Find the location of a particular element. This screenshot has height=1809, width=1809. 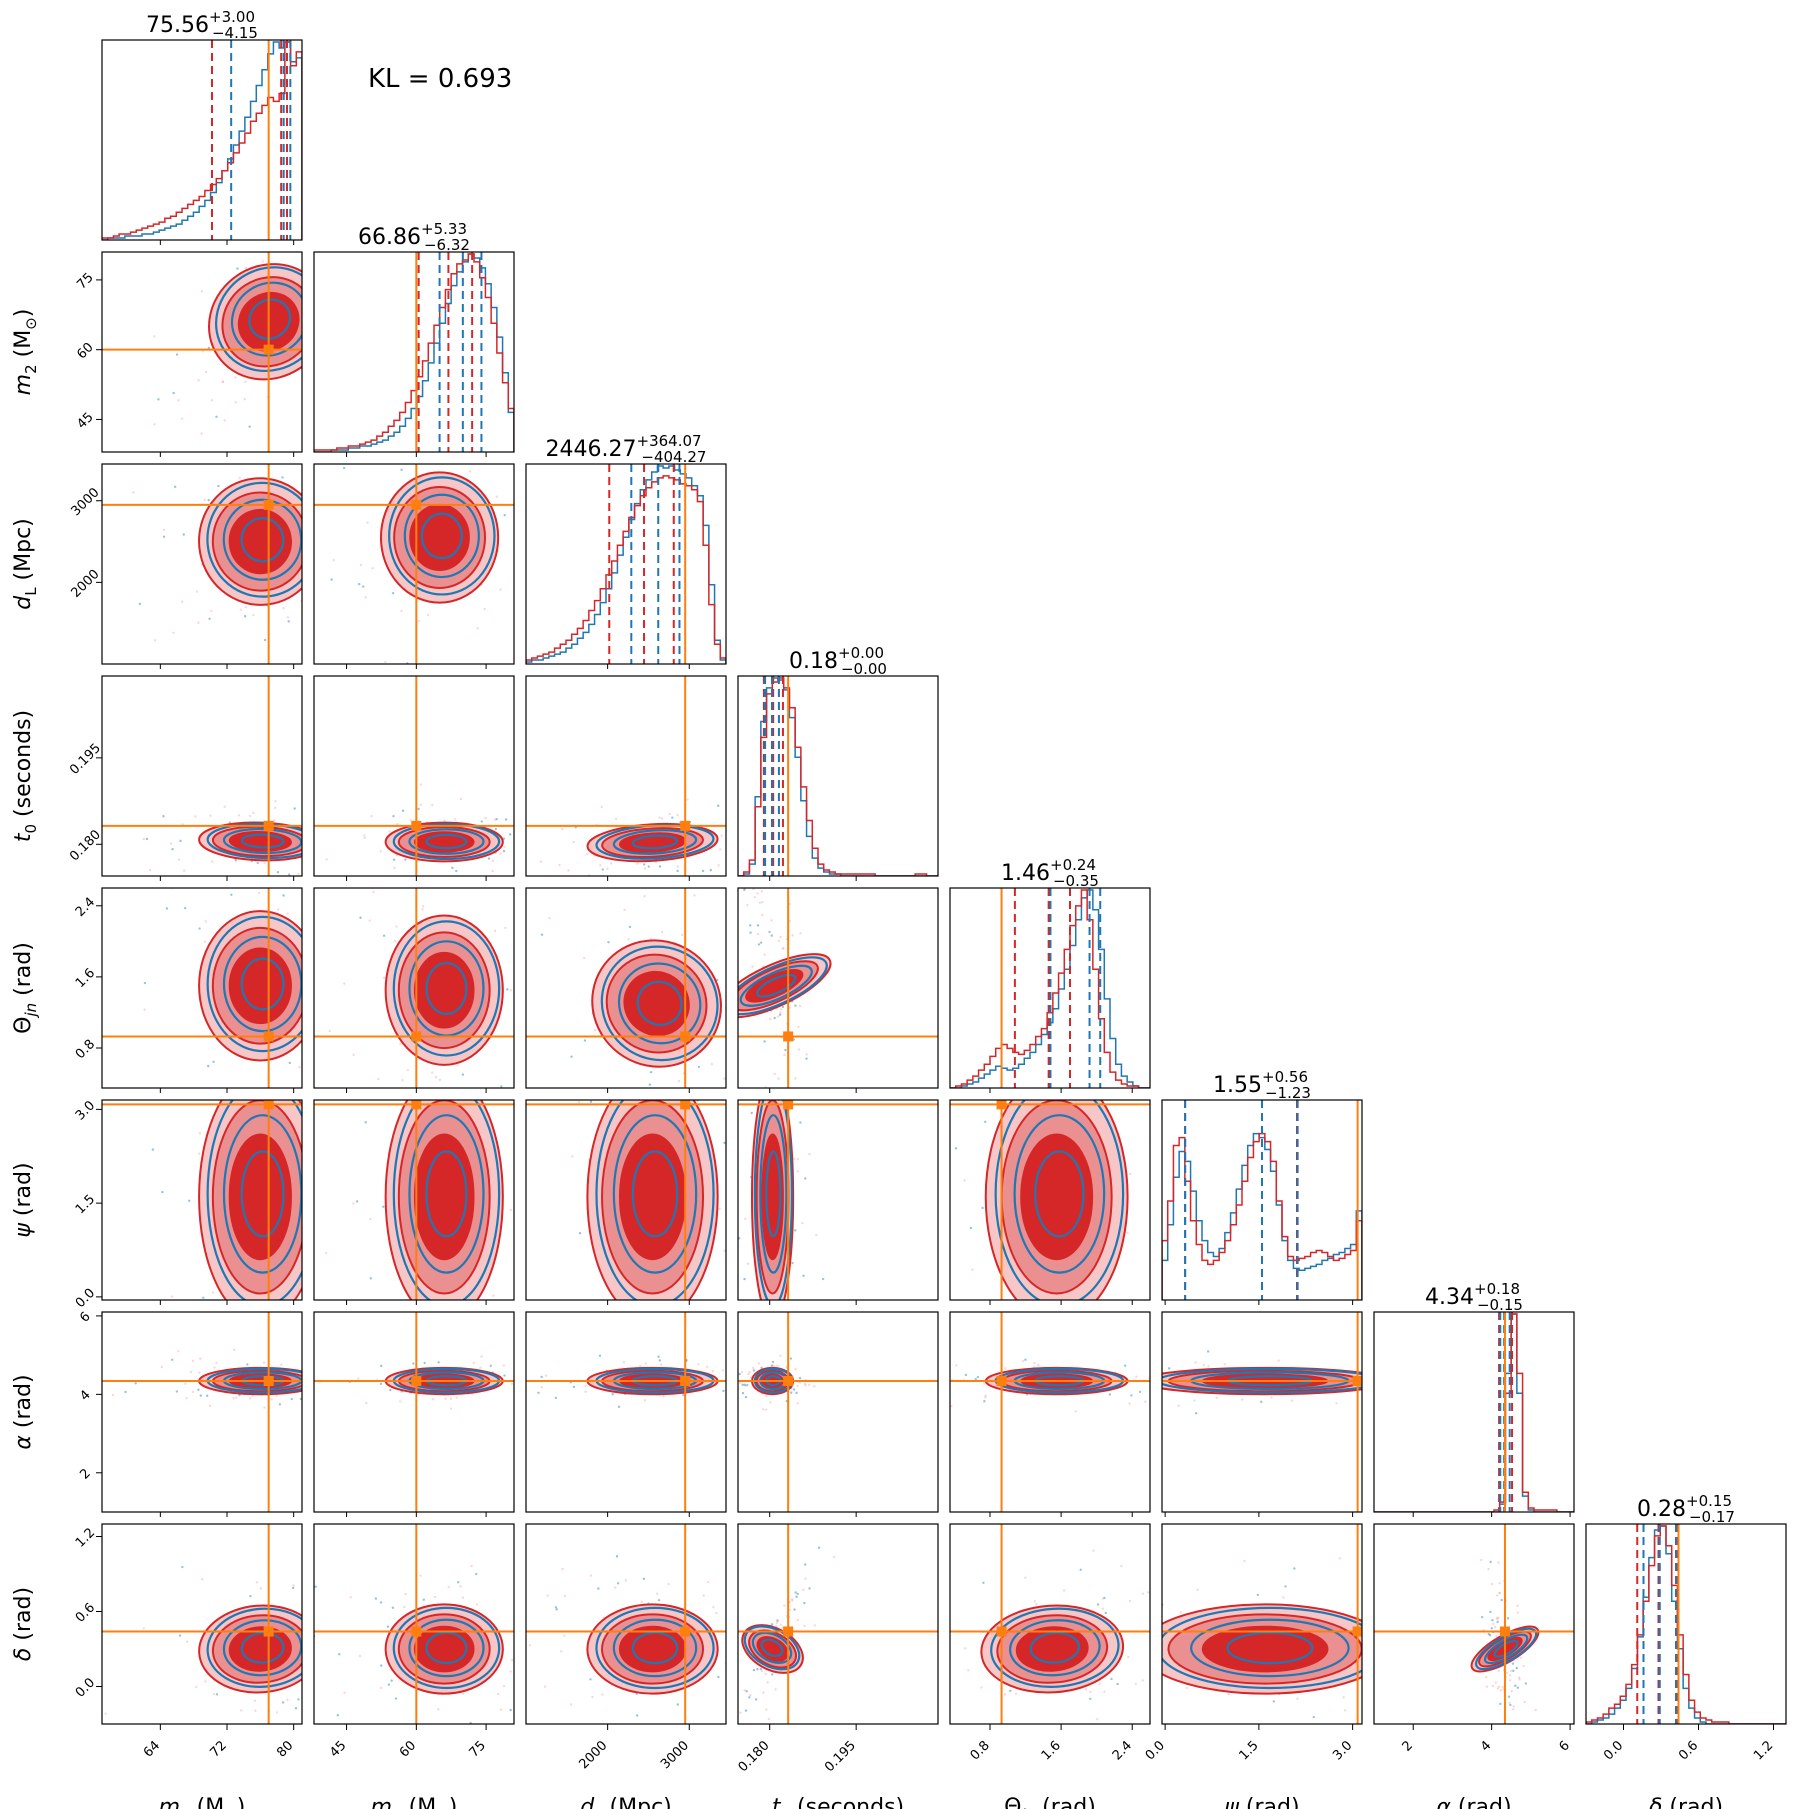

x-tick-label: 1.2 is located at coordinates (1763, 1750).